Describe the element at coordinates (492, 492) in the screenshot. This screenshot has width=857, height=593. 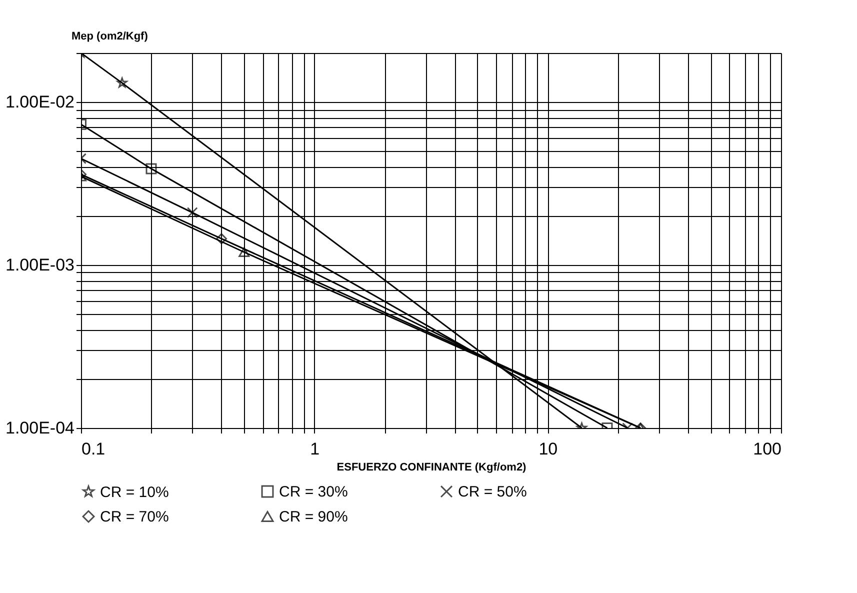
I see `legend-label: CR = 50%` at that location.